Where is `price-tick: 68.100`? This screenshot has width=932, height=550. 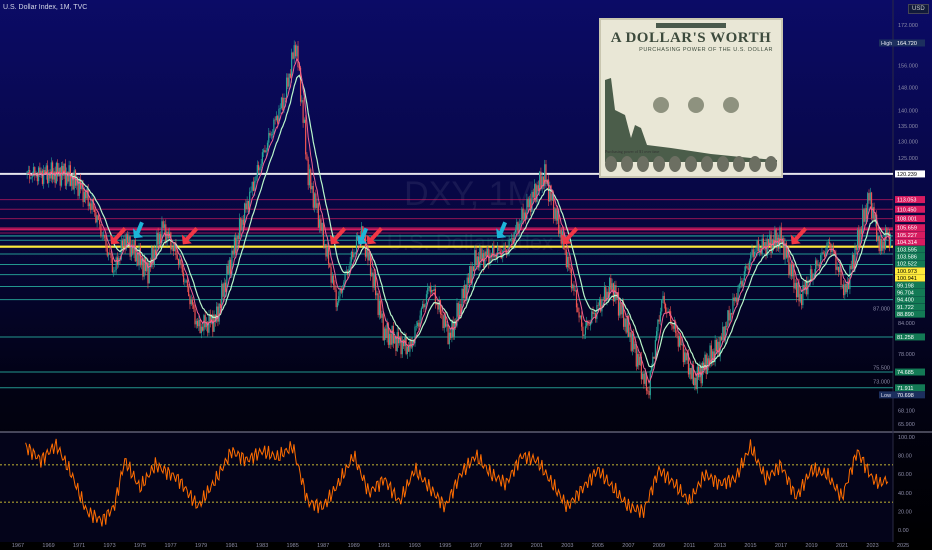 price-tick: 68.100 is located at coordinates (906, 411).